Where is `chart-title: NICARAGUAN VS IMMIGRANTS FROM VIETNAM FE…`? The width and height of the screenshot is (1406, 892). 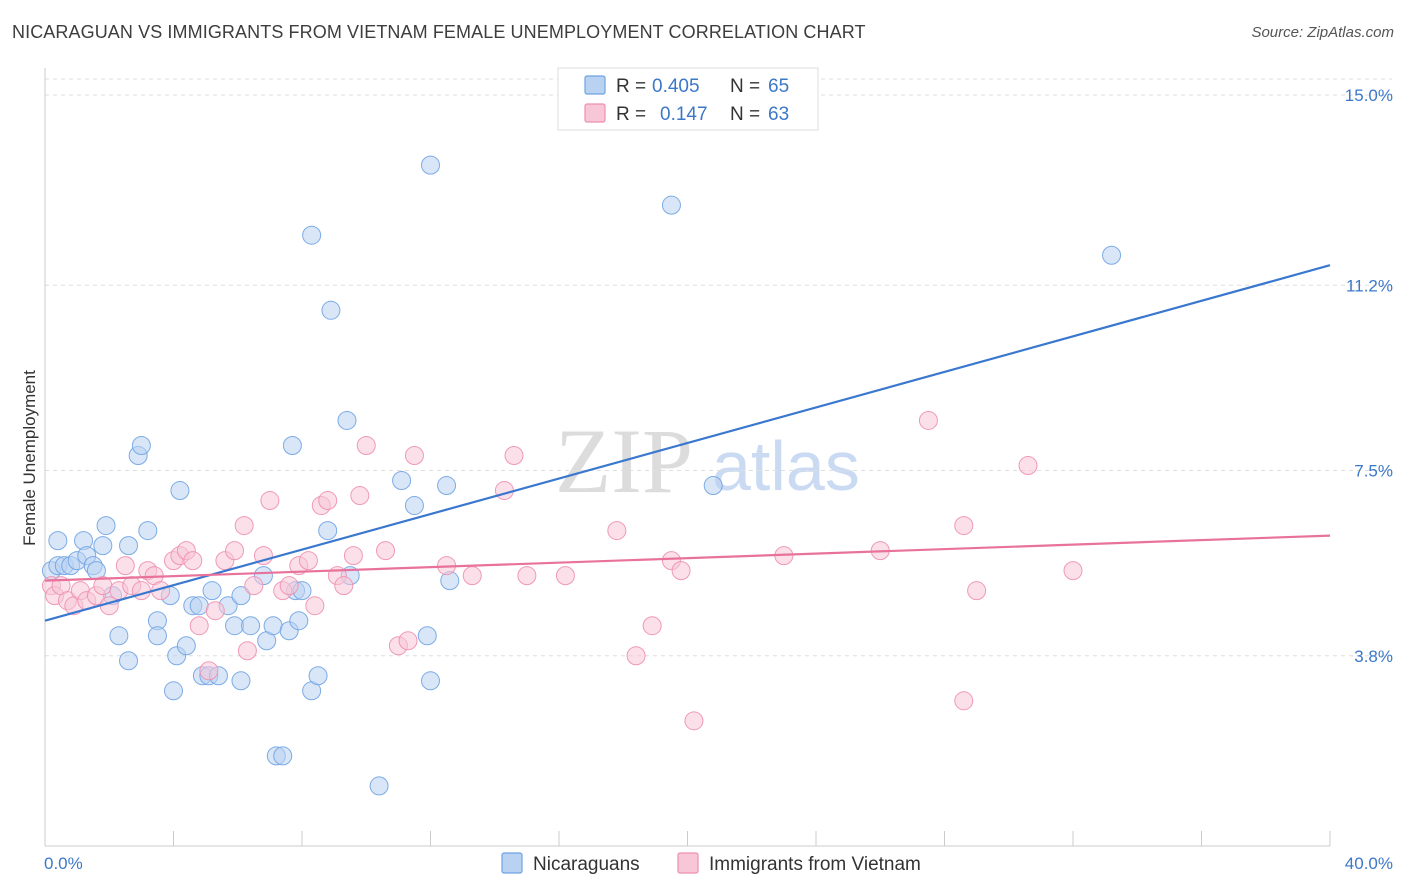 chart-title: NICARAGUAN VS IMMIGRANTS FROM VIETNAM FE… is located at coordinates (439, 32).